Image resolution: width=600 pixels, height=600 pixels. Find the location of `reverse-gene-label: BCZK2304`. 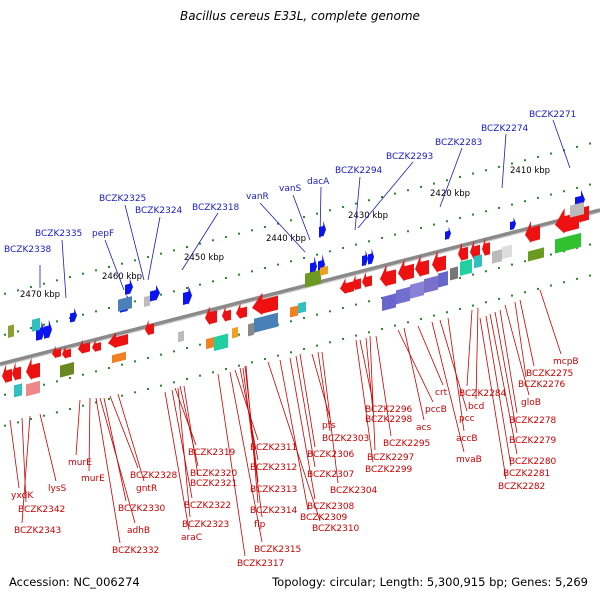

reverse-gene-label: BCZK2304 is located at coordinates (354, 491).